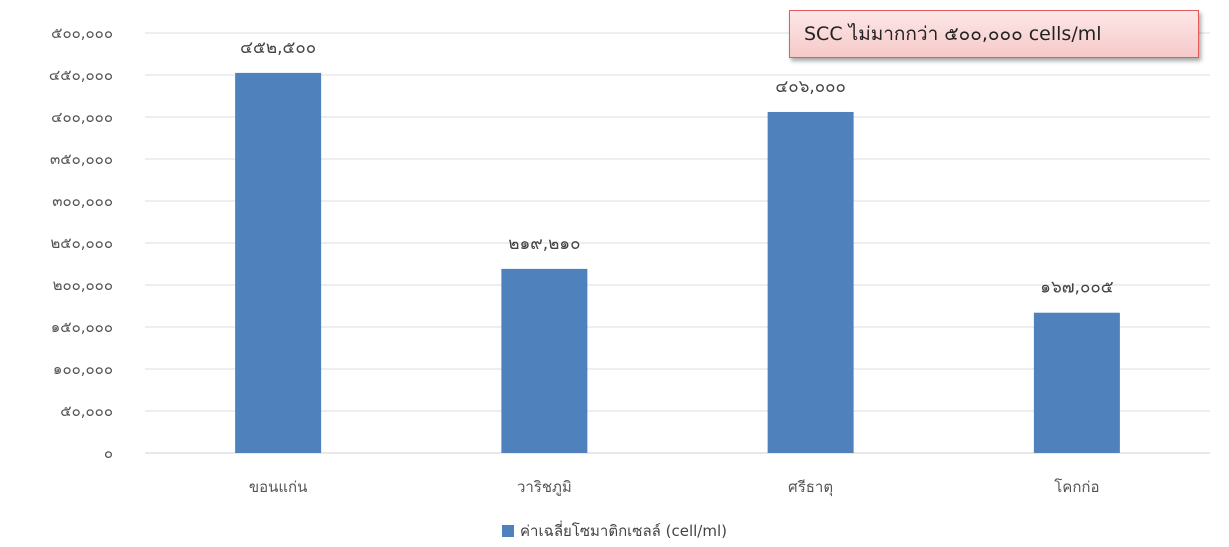 The width and height of the screenshot is (1229, 547). What do you see at coordinates (278, 48) in the screenshot?
I see `data-label: ๔๕๒,๕๐๐` at bounding box center [278, 48].